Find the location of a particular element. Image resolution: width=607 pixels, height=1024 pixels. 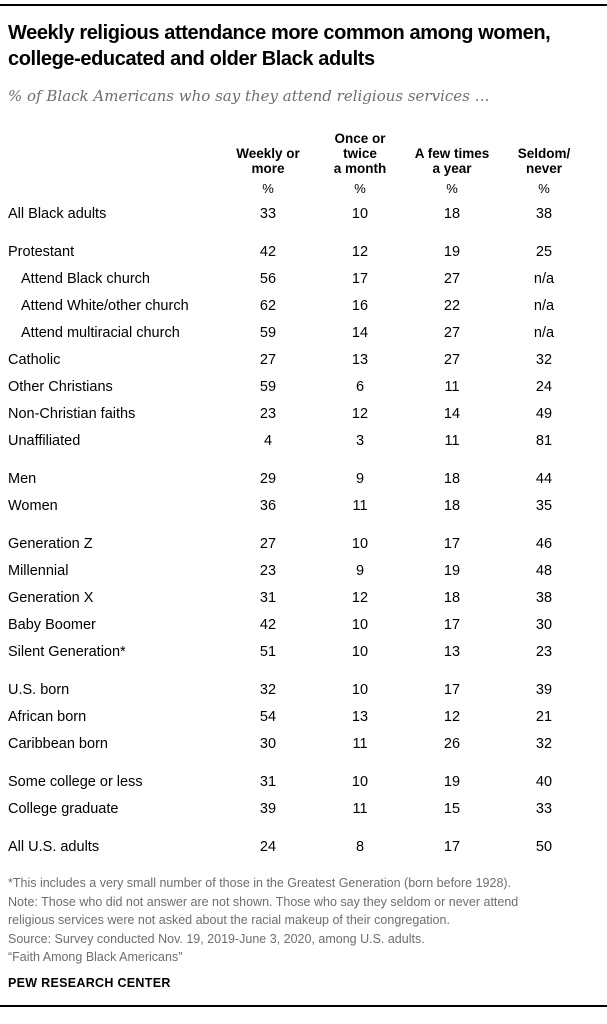

cell-value: 15 is located at coordinates (452, 808).